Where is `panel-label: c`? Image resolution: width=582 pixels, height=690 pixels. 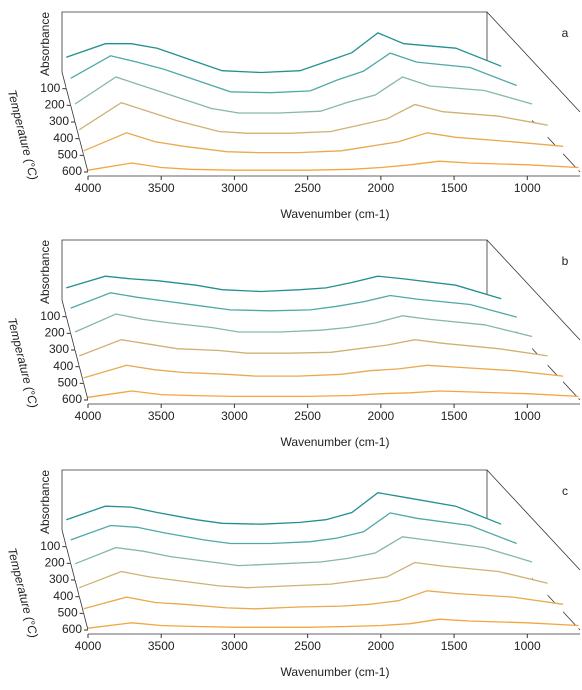 panel-label: c is located at coordinates (565, 491).